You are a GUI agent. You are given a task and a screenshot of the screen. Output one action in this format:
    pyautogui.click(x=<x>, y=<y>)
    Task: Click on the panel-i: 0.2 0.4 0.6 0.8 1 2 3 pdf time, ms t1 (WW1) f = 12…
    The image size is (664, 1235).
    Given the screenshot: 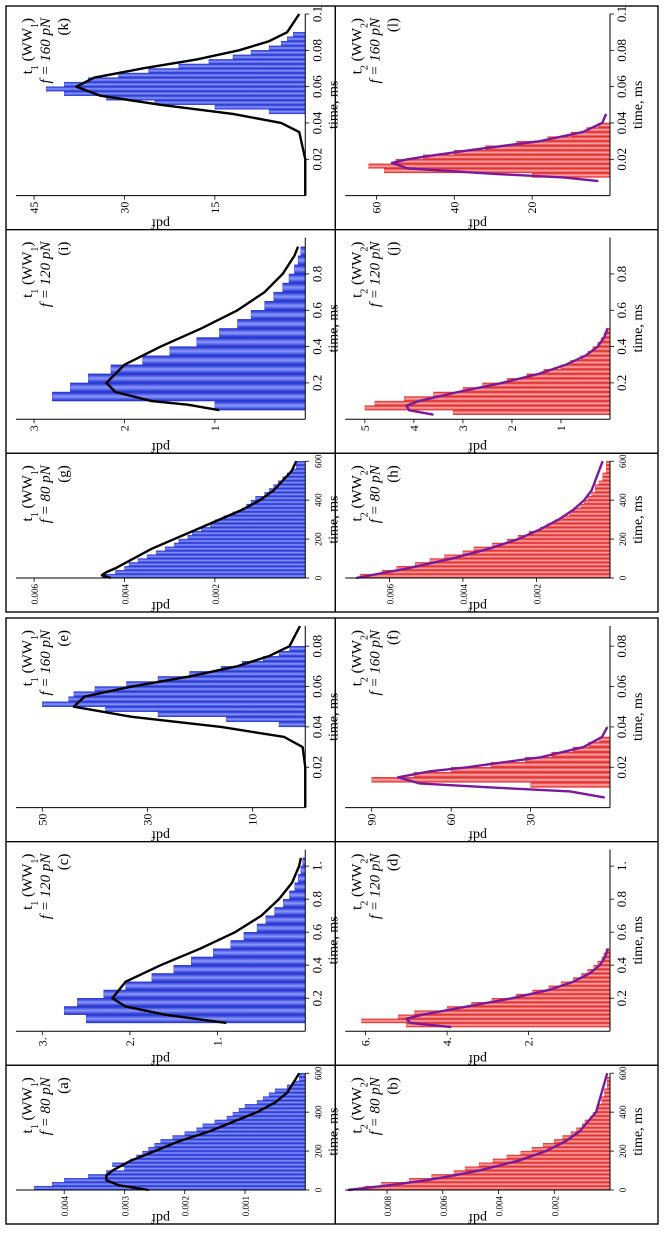 What is the action you would take?
    pyautogui.click(x=173, y=341)
    